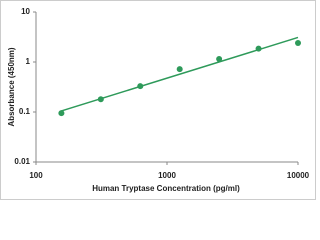  I want to click on x-tick-label: 100, so click(36, 175).